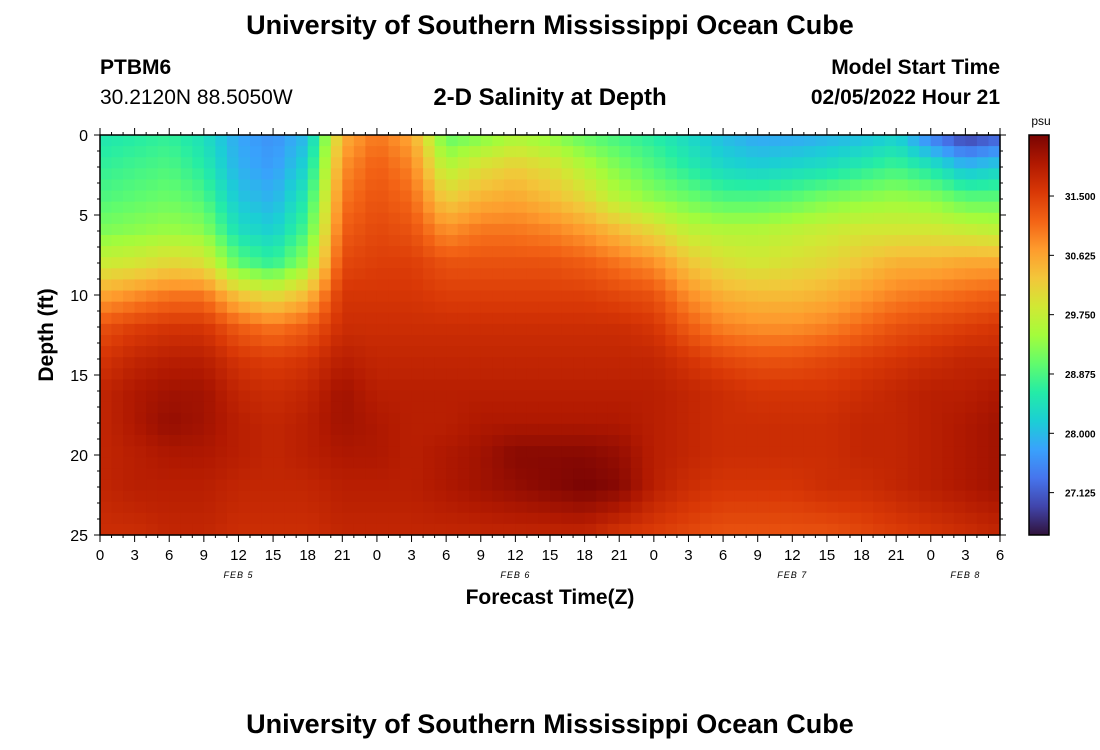 This screenshot has width=1100, height=750. Describe the element at coordinates (792, 555) in the screenshot. I see `x-tick-label: 12` at that location.